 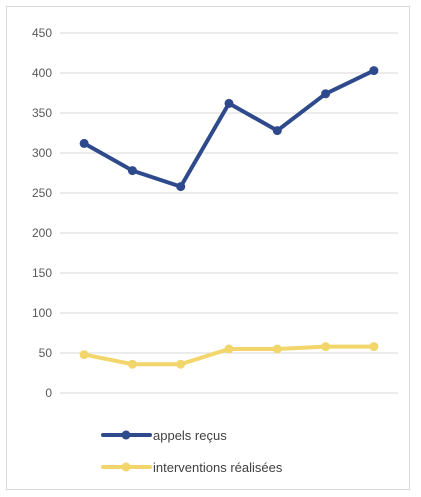 What do you see at coordinates (42, 213) in the screenshot?
I see `y-axis-ticks: 0 50 100 150 200 250 300 350 400 450` at bounding box center [42, 213].